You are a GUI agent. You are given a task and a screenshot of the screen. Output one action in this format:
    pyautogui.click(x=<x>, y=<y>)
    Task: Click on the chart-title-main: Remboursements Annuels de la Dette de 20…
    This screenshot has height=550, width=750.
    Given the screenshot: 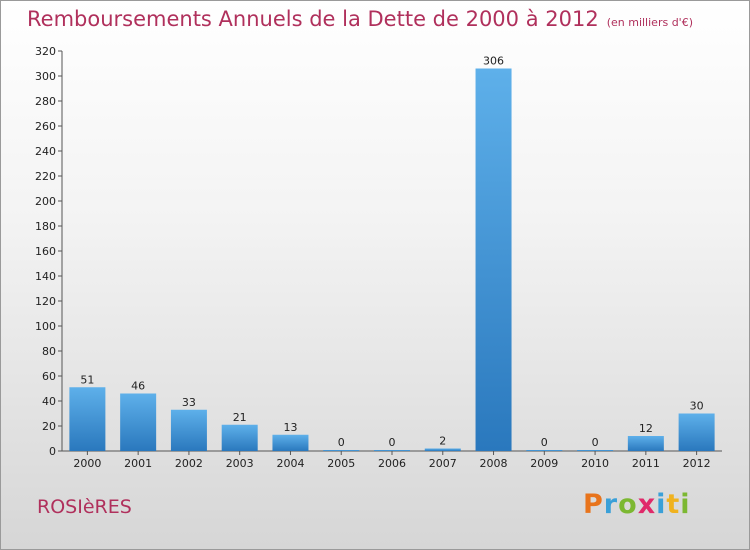 What is the action you would take?
    pyautogui.click(x=313, y=19)
    